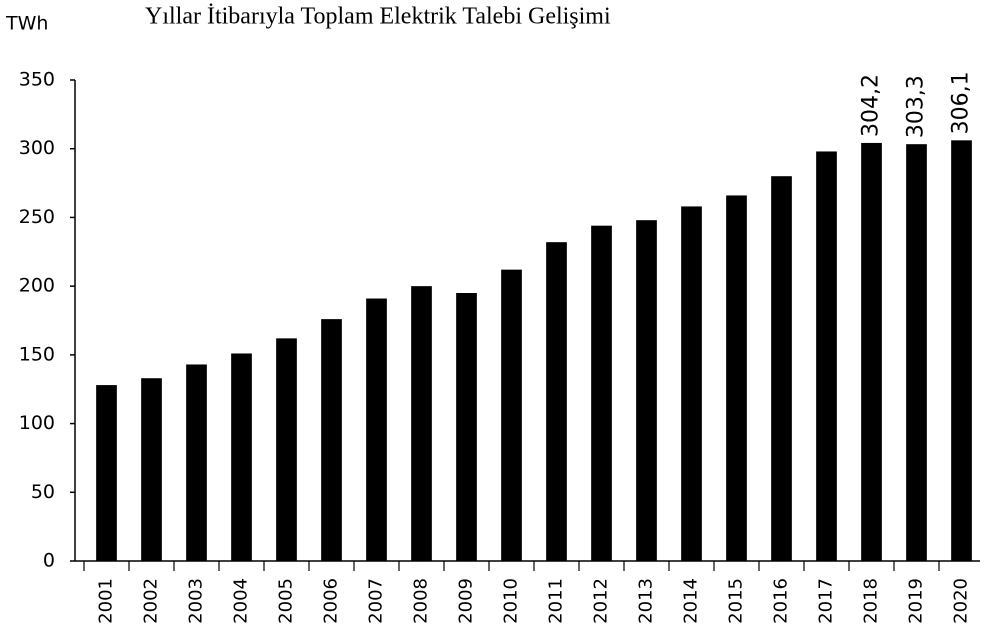 This screenshot has height=637, width=984. I want to click on y-tick-label: 350, so click(37, 80).